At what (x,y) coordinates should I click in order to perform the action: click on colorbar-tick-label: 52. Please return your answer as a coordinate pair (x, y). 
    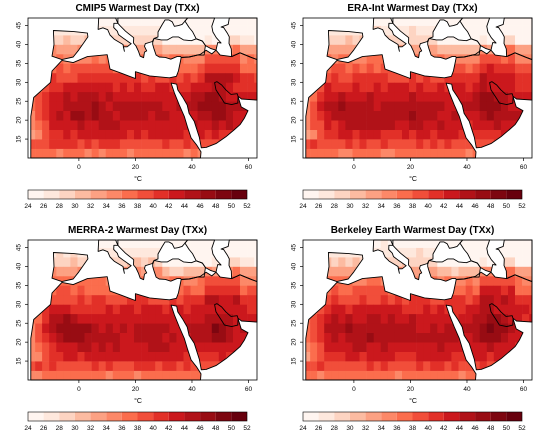
    Looking at the image, I should click on (522, 428).